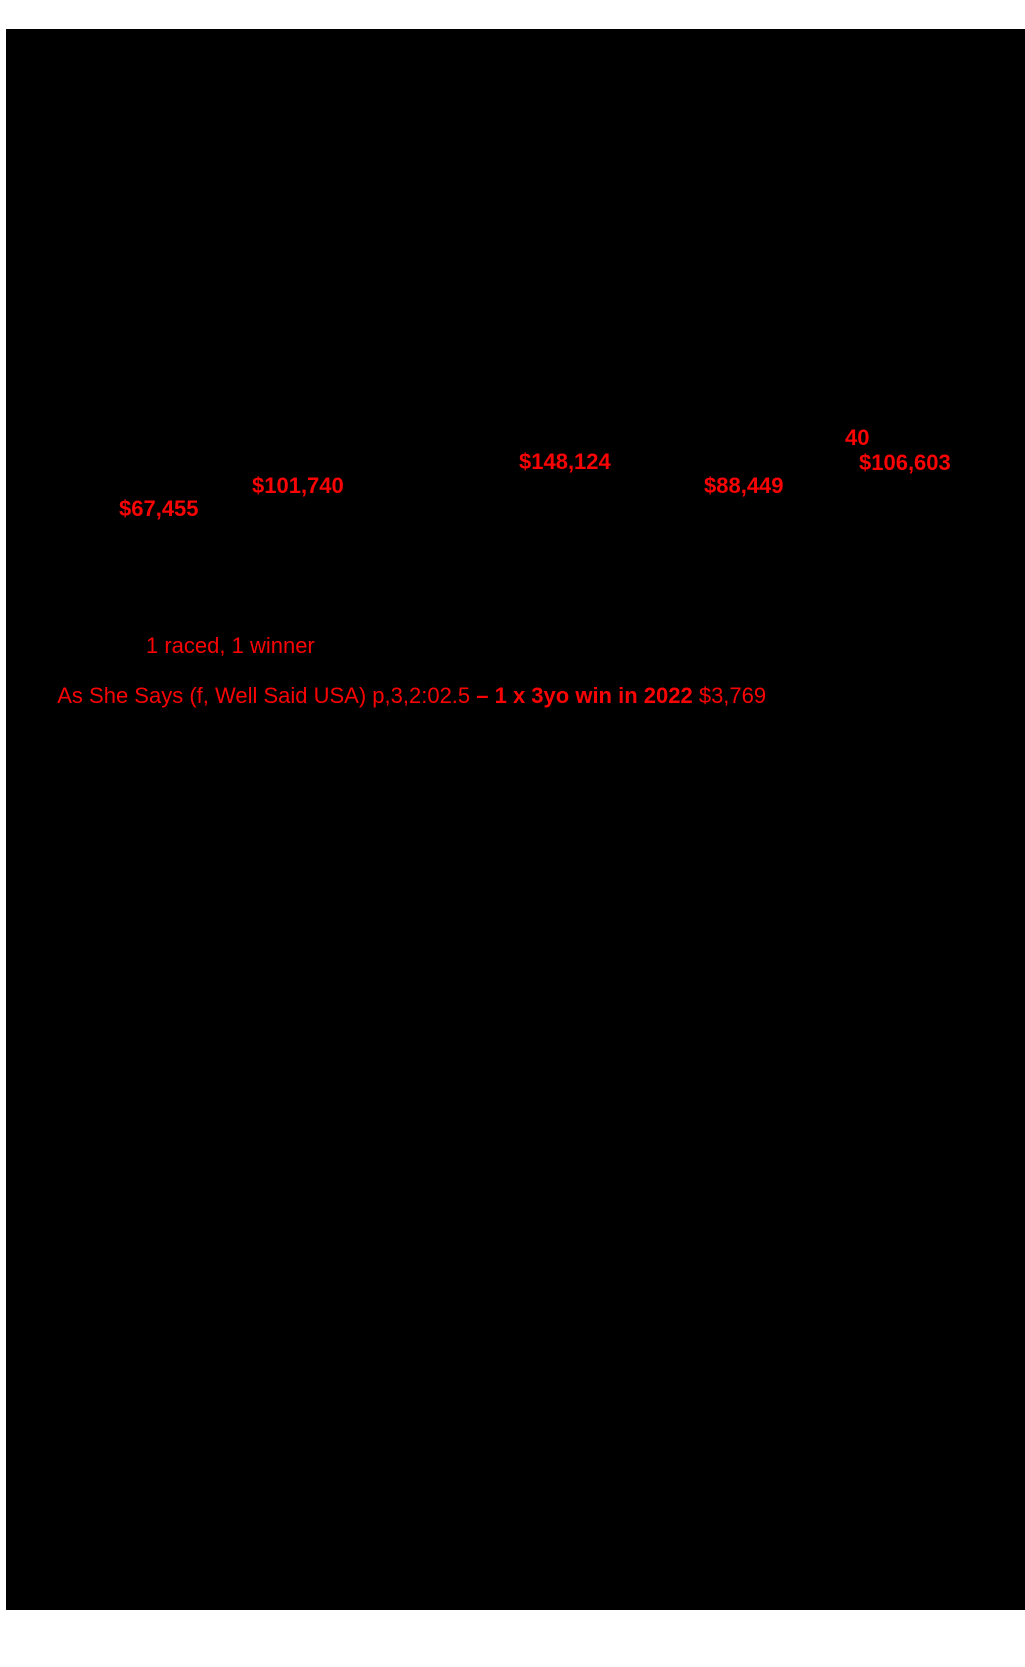 The width and height of the screenshot is (1025, 1667). What do you see at coordinates (159, 508) in the screenshot?
I see `earnings-amount-label-67455: $67,455` at bounding box center [159, 508].